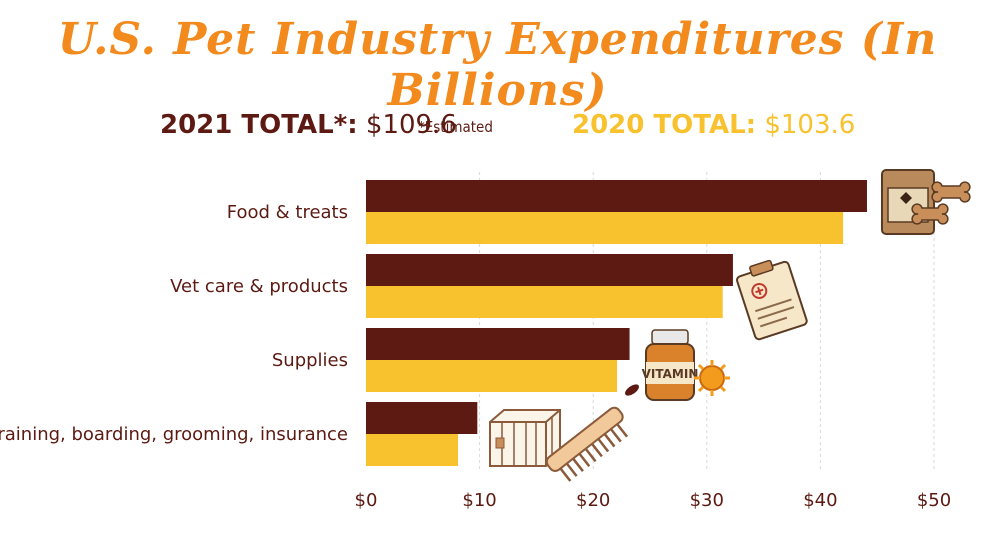 This screenshot has width=995, height=554. I want to click on x-tick-label: $40, so click(820, 500).